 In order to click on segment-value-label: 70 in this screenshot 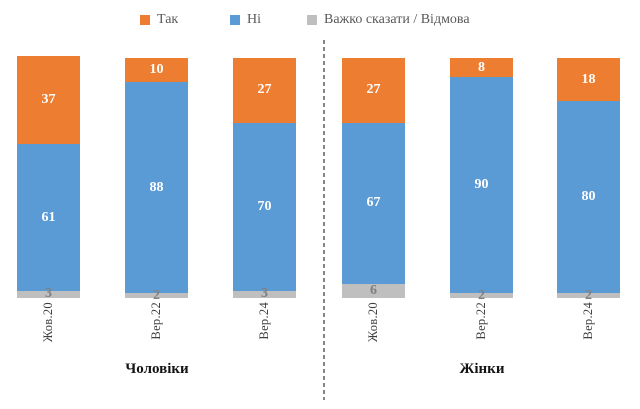, I will do `click(264, 206)`.